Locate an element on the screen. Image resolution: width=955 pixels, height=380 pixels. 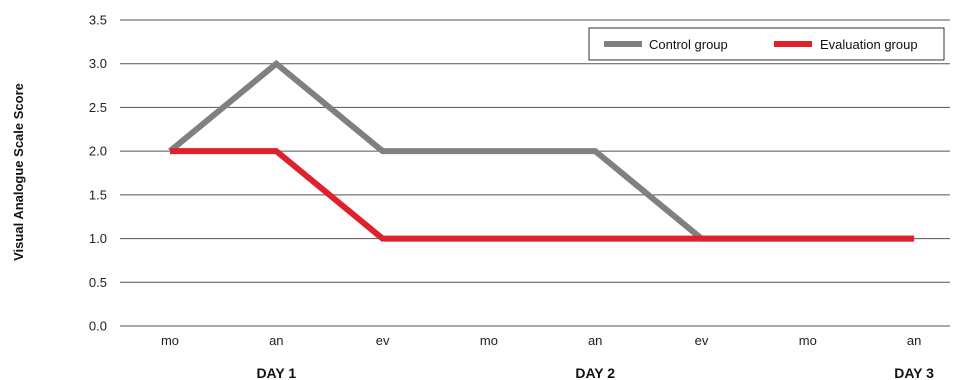
y-axis-title: Visual Analogue Scale Score is located at coordinates (18, 172).